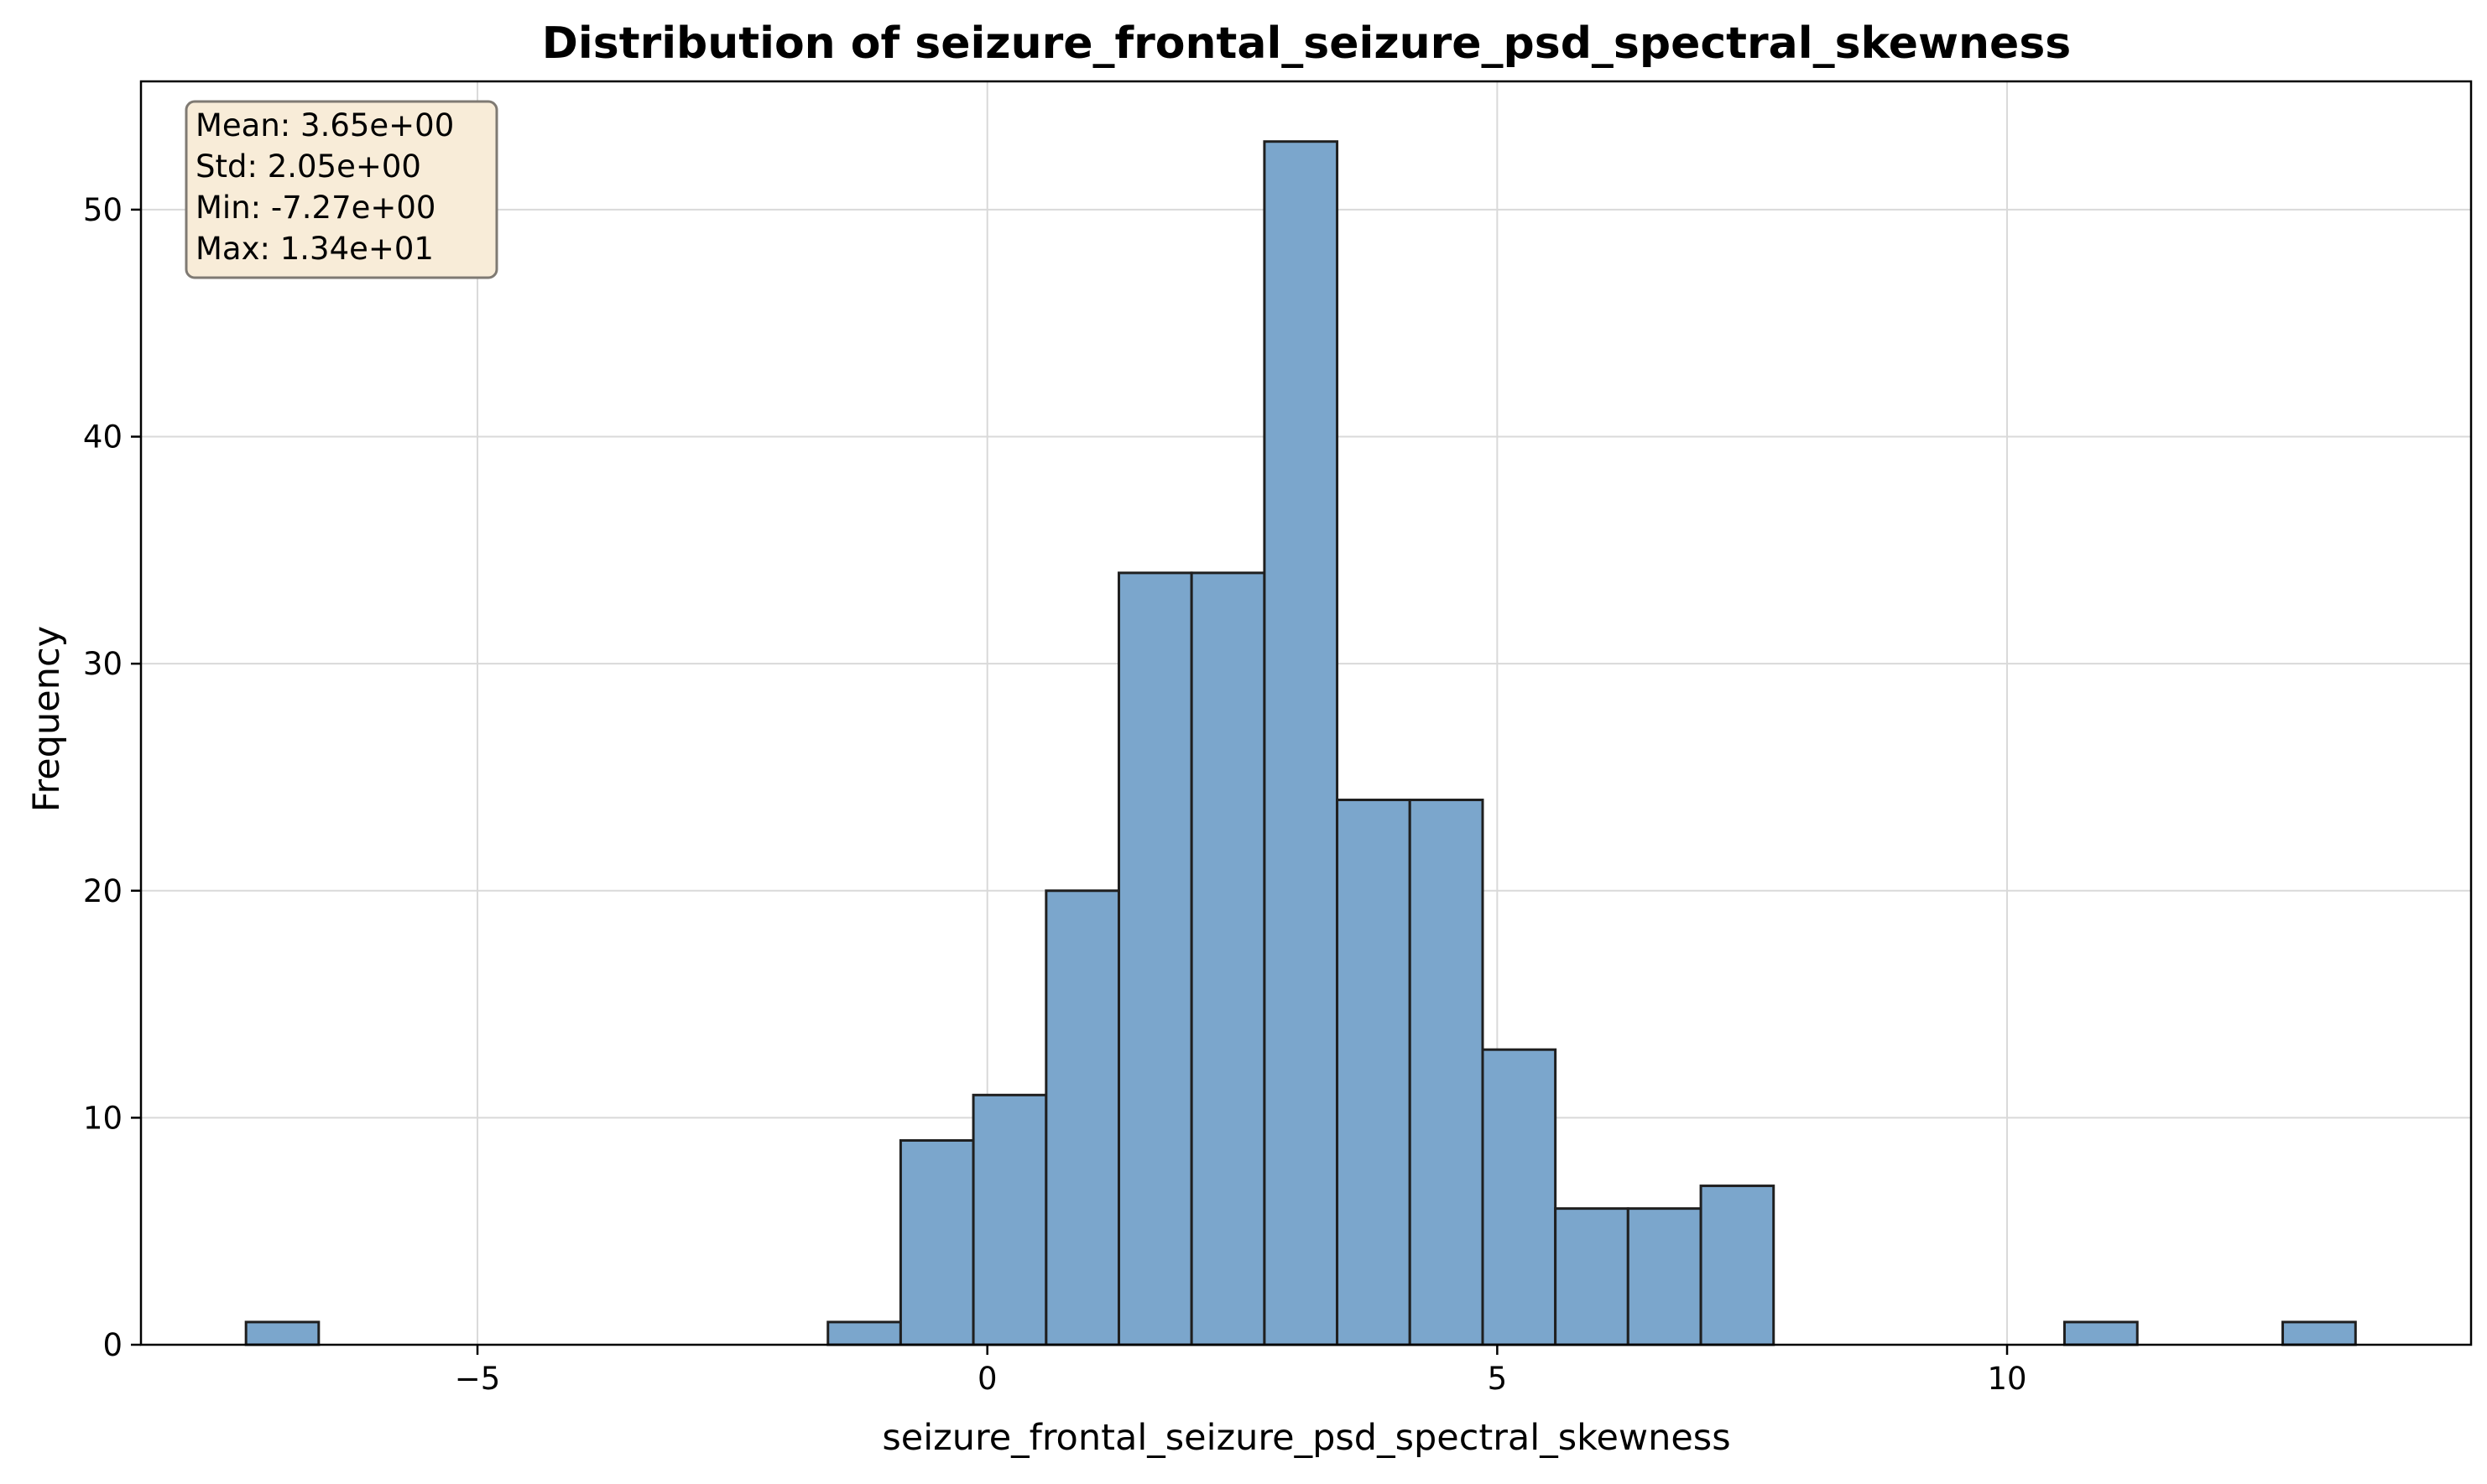 The height and width of the screenshot is (1484, 2487). What do you see at coordinates (988, 1379) in the screenshot?
I see `x-tick-label: 0` at bounding box center [988, 1379].